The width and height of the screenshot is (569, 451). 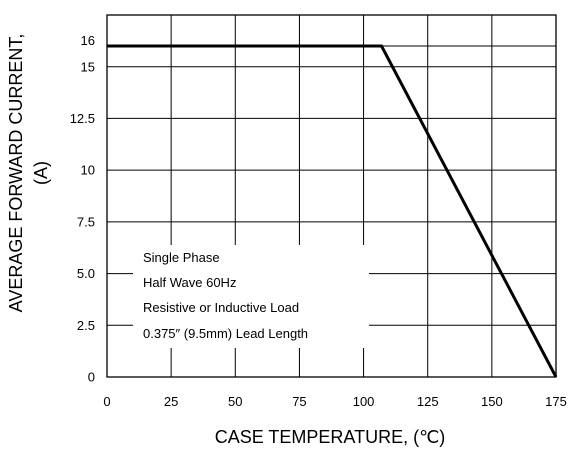 What do you see at coordinates (88, 40) in the screenshot?
I see `y-tick-label: 16` at bounding box center [88, 40].